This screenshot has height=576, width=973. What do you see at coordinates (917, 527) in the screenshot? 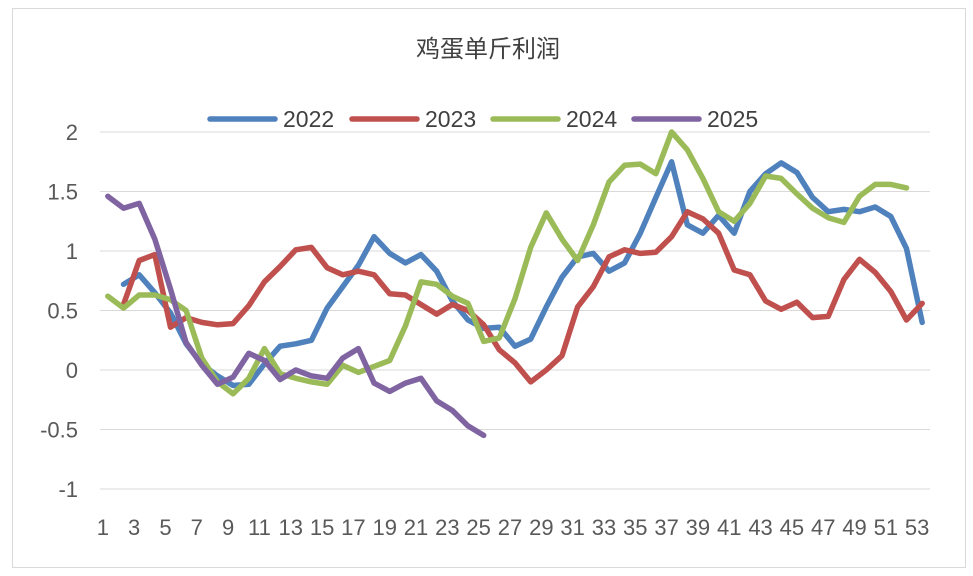
I see `x-tick-label: 53` at bounding box center [917, 527].